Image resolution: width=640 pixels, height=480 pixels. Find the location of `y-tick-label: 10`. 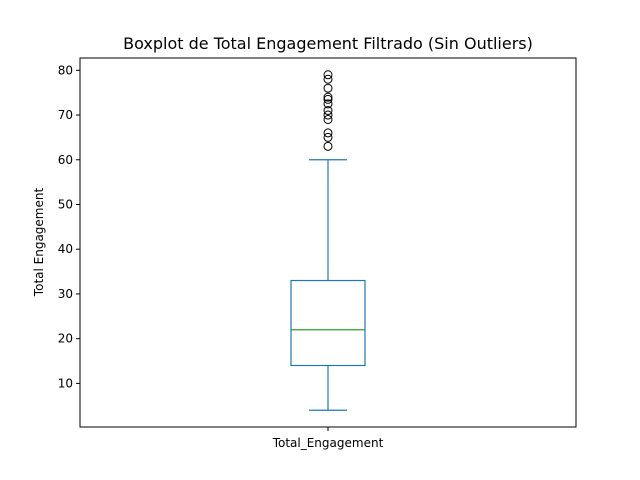

y-tick-label: 10 is located at coordinates (65, 383).